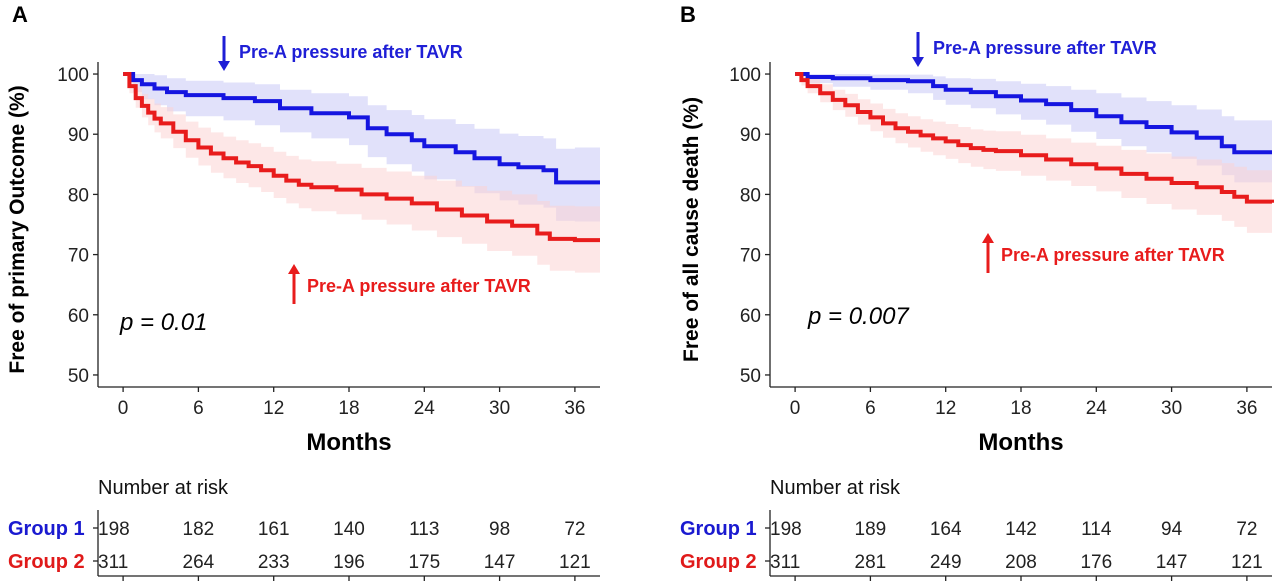 The image size is (1280, 585). I want to click on risk-count: 196, so click(349, 562).